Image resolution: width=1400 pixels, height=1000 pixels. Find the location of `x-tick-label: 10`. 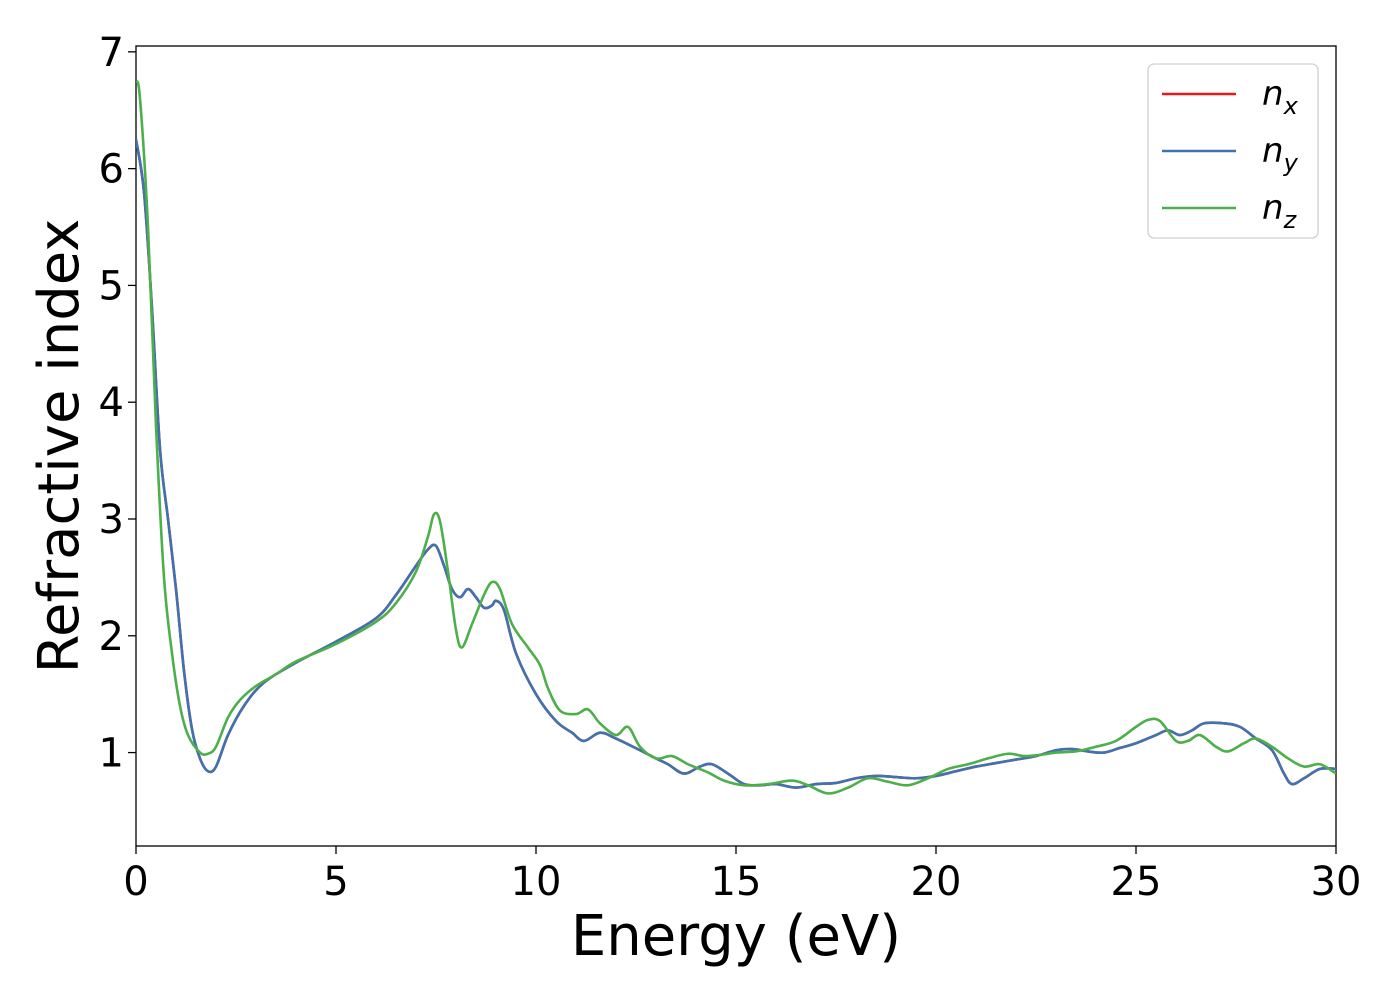

x-tick-label: 10 is located at coordinates (536, 882).